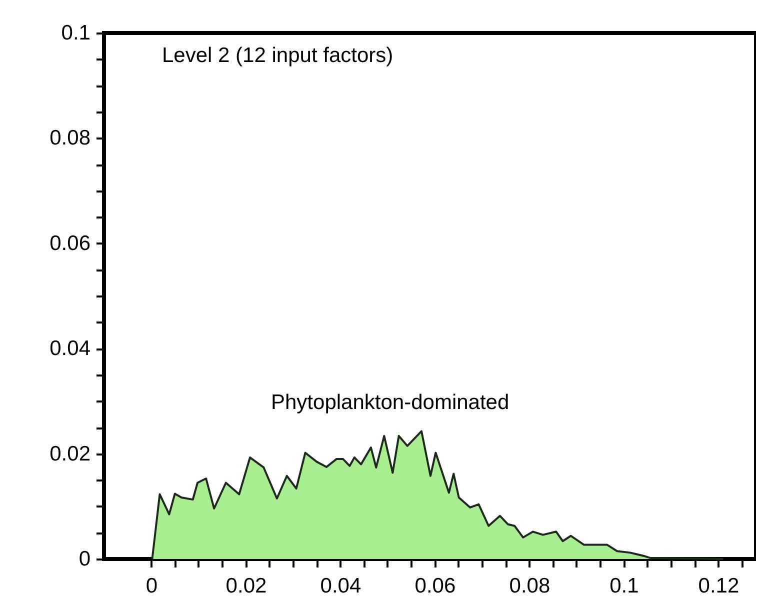 The image size is (774, 607). I want to click on annotation: Level 2 (12 input factors), so click(278, 55).